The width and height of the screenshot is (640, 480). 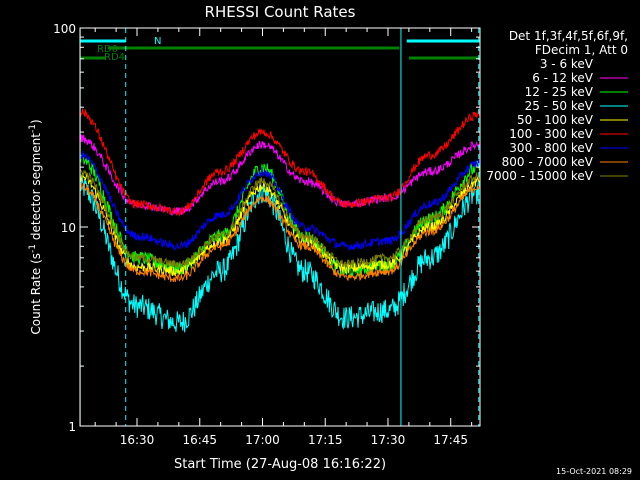 What do you see at coordinates (36, 294) in the screenshot?
I see `y-axis-label-main: Count Rate (s` at bounding box center [36, 294].